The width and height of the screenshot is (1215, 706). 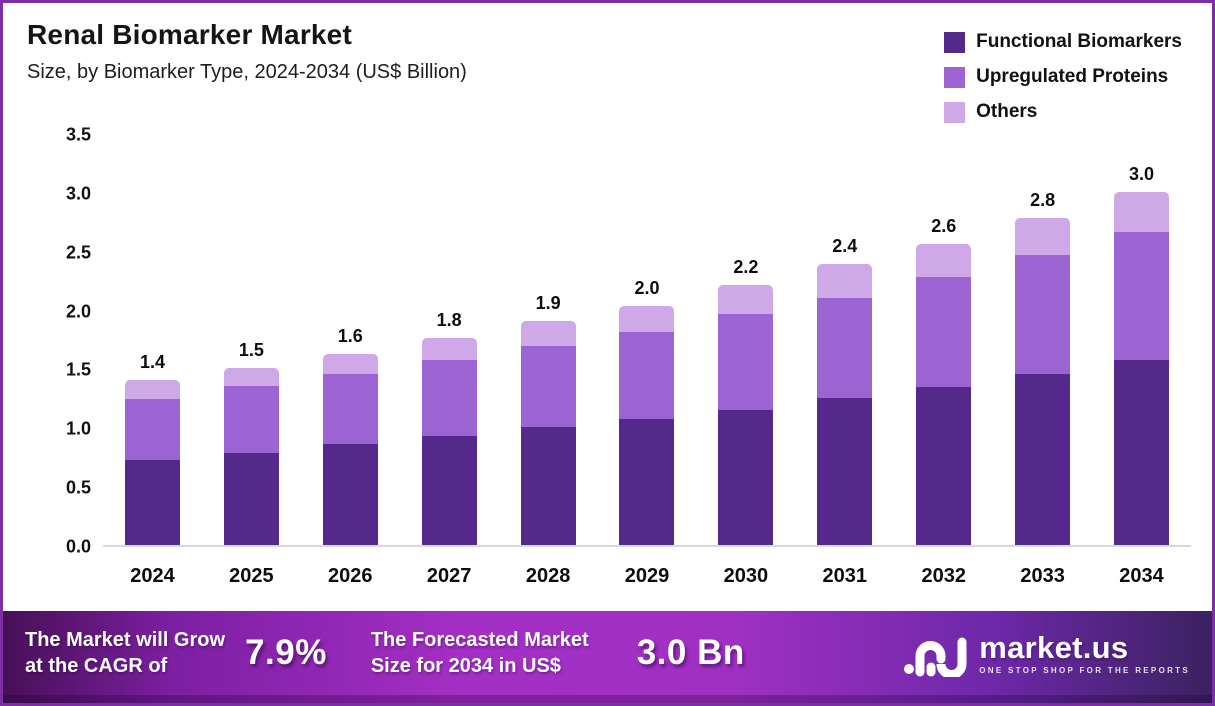 I want to click on legend-item-upregulated-proteins: Upregulated Proteins, so click(x=1063, y=77).